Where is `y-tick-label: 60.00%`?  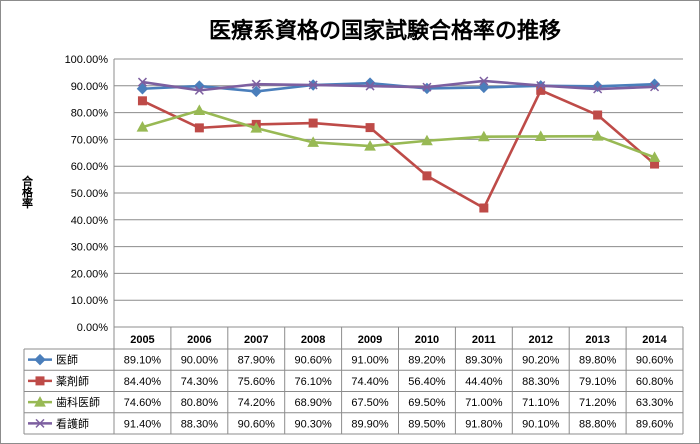
y-tick-label: 60.00% is located at coordinates (90, 167).